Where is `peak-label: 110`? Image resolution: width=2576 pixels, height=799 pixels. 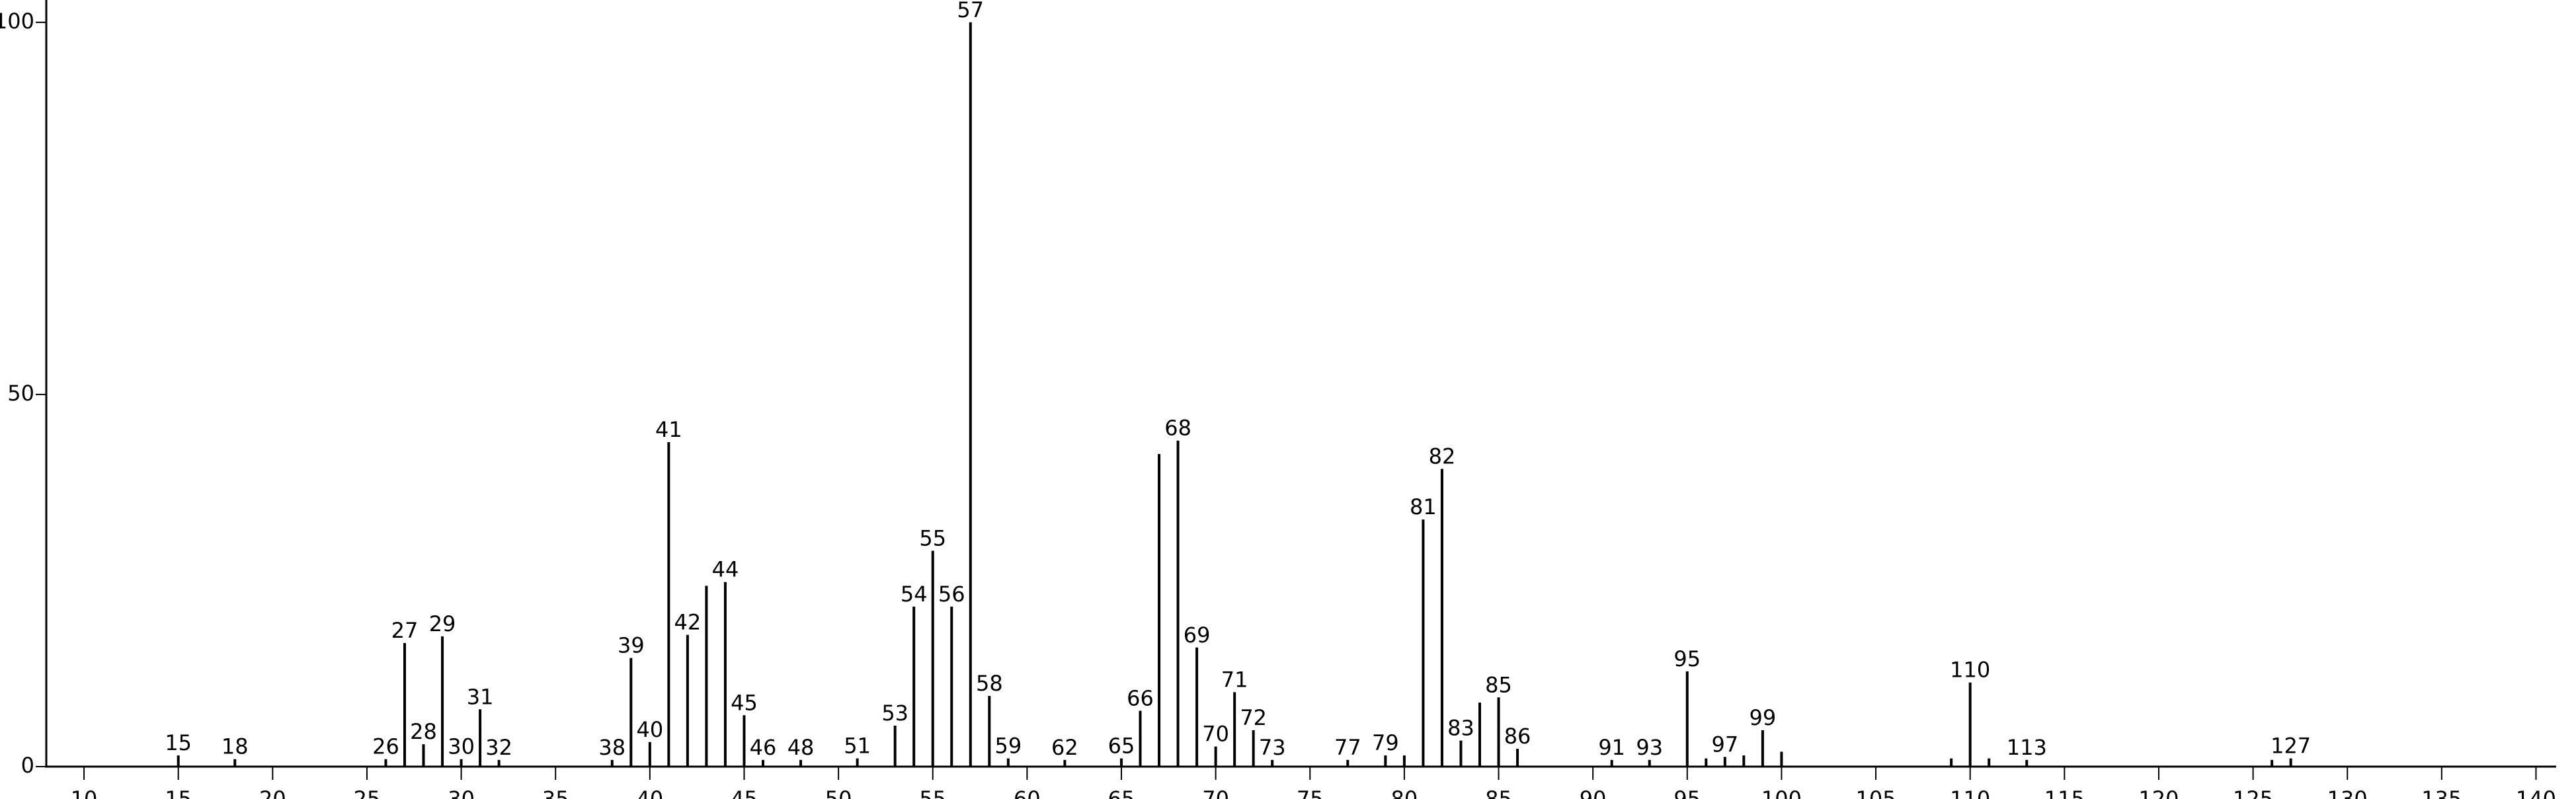
peak-label: 110 is located at coordinates (1970, 670).